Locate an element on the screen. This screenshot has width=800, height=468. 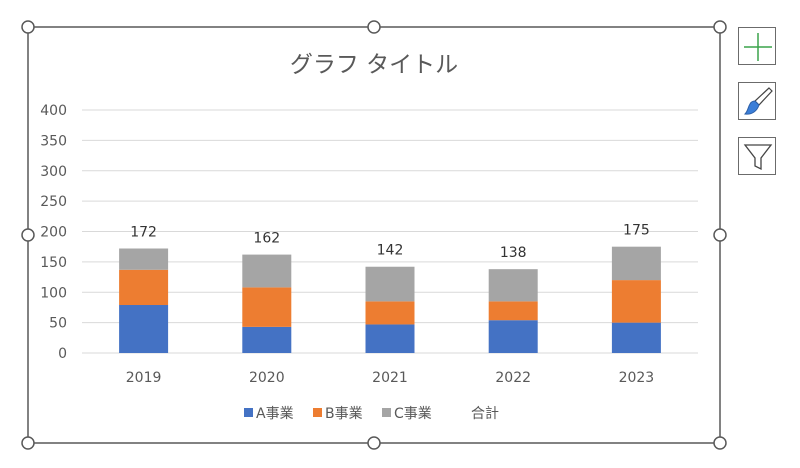
y-tick-label: 400 is located at coordinates (53, 111).